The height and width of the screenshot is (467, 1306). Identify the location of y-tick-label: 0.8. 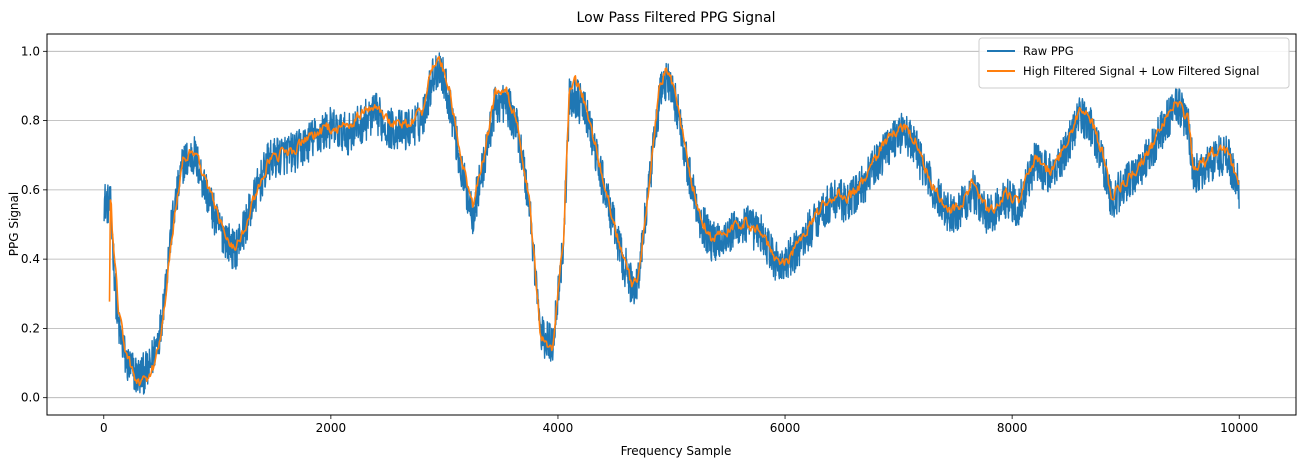
(30, 121).